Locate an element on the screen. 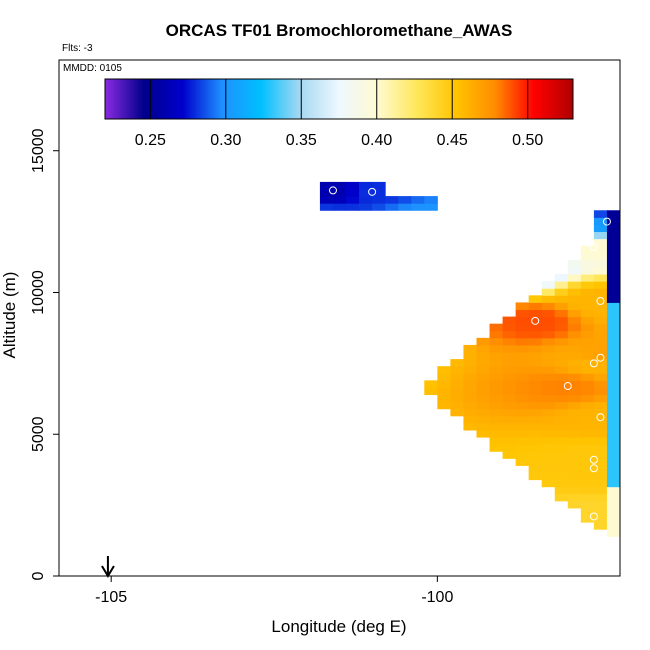 Image resolution: width=650 pixels, height=650 pixels. colorbar-tick-label: 0.35 is located at coordinates (301, 140).